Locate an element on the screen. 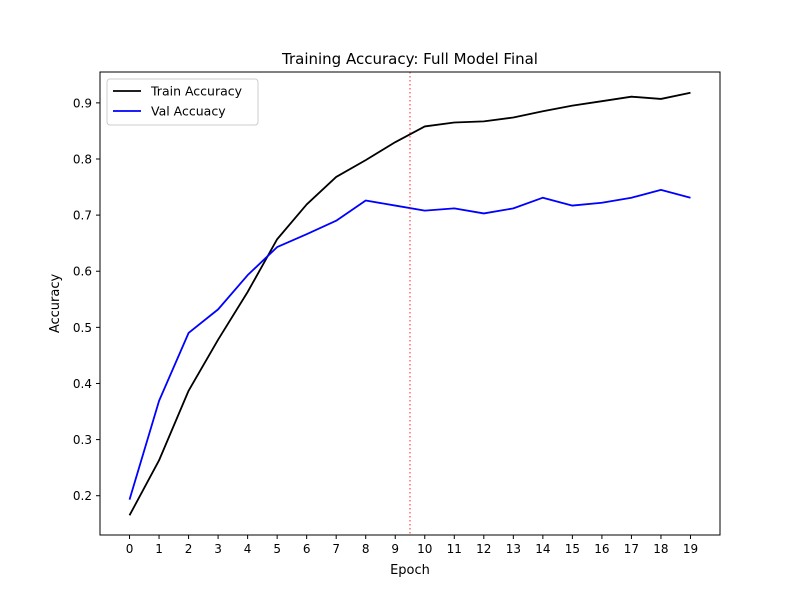 The image size is (800, 600). x-axis-ticks: 0 1 2 3 4 5 6 7 8 9 10 11 12 13 14 15 16 17 18 19 is located at coordinates (412, 545).